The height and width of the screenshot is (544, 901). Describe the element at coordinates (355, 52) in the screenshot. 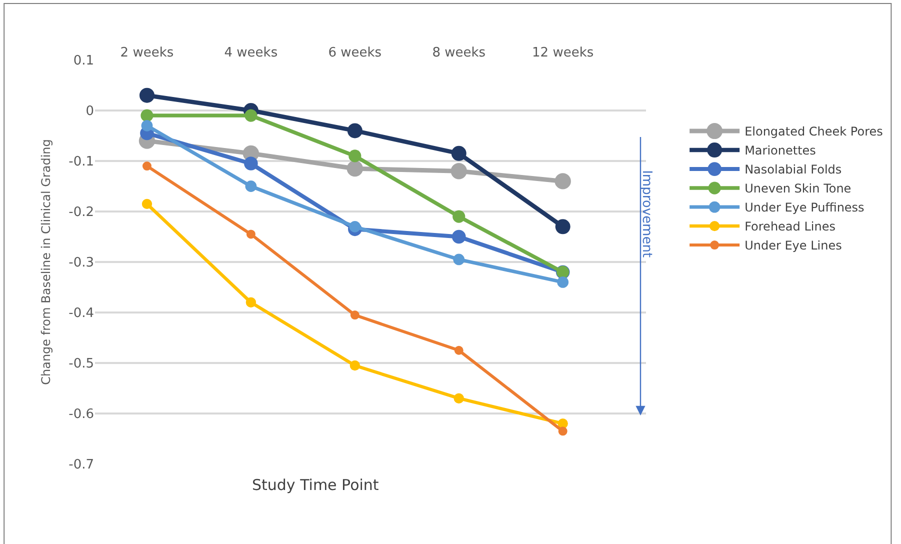

I see `x-tick-label: 6 weeks` at that location.